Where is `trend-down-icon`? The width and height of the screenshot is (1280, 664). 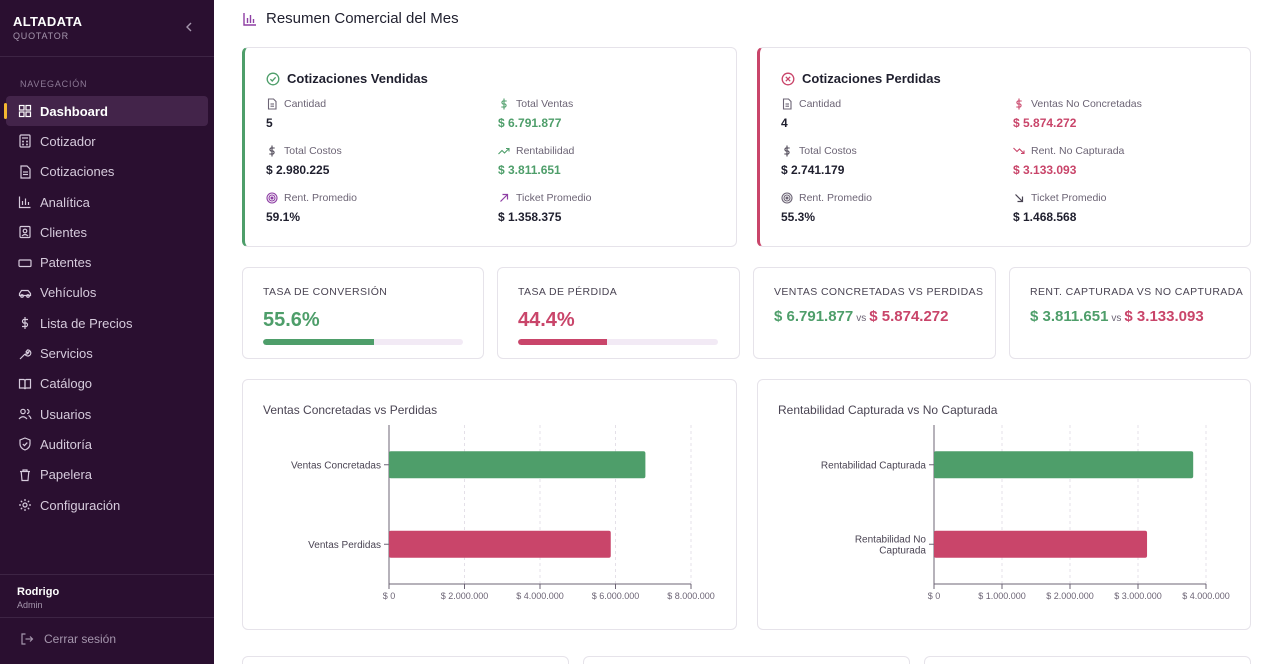
trend-down-icon is located at coordinates (1019, 151).